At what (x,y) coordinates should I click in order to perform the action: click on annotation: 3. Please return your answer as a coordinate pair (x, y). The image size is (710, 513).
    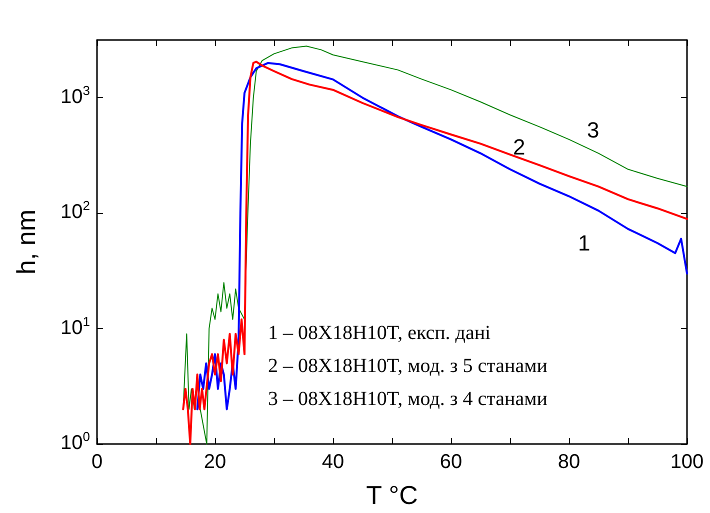
    Looking at the image, I should click on (593, 130).